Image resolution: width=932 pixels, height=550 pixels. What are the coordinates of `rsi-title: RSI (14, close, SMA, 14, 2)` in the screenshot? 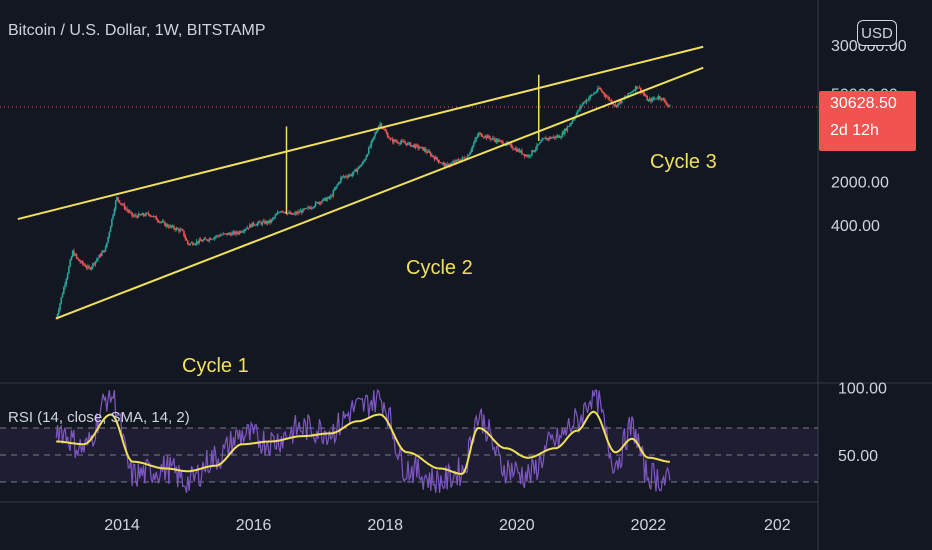 It's located at (99, 417).